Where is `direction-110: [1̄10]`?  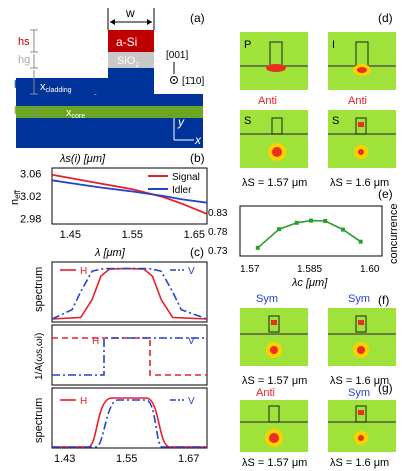
direction-110: [1̄10] is located at coordinates (193, 81).